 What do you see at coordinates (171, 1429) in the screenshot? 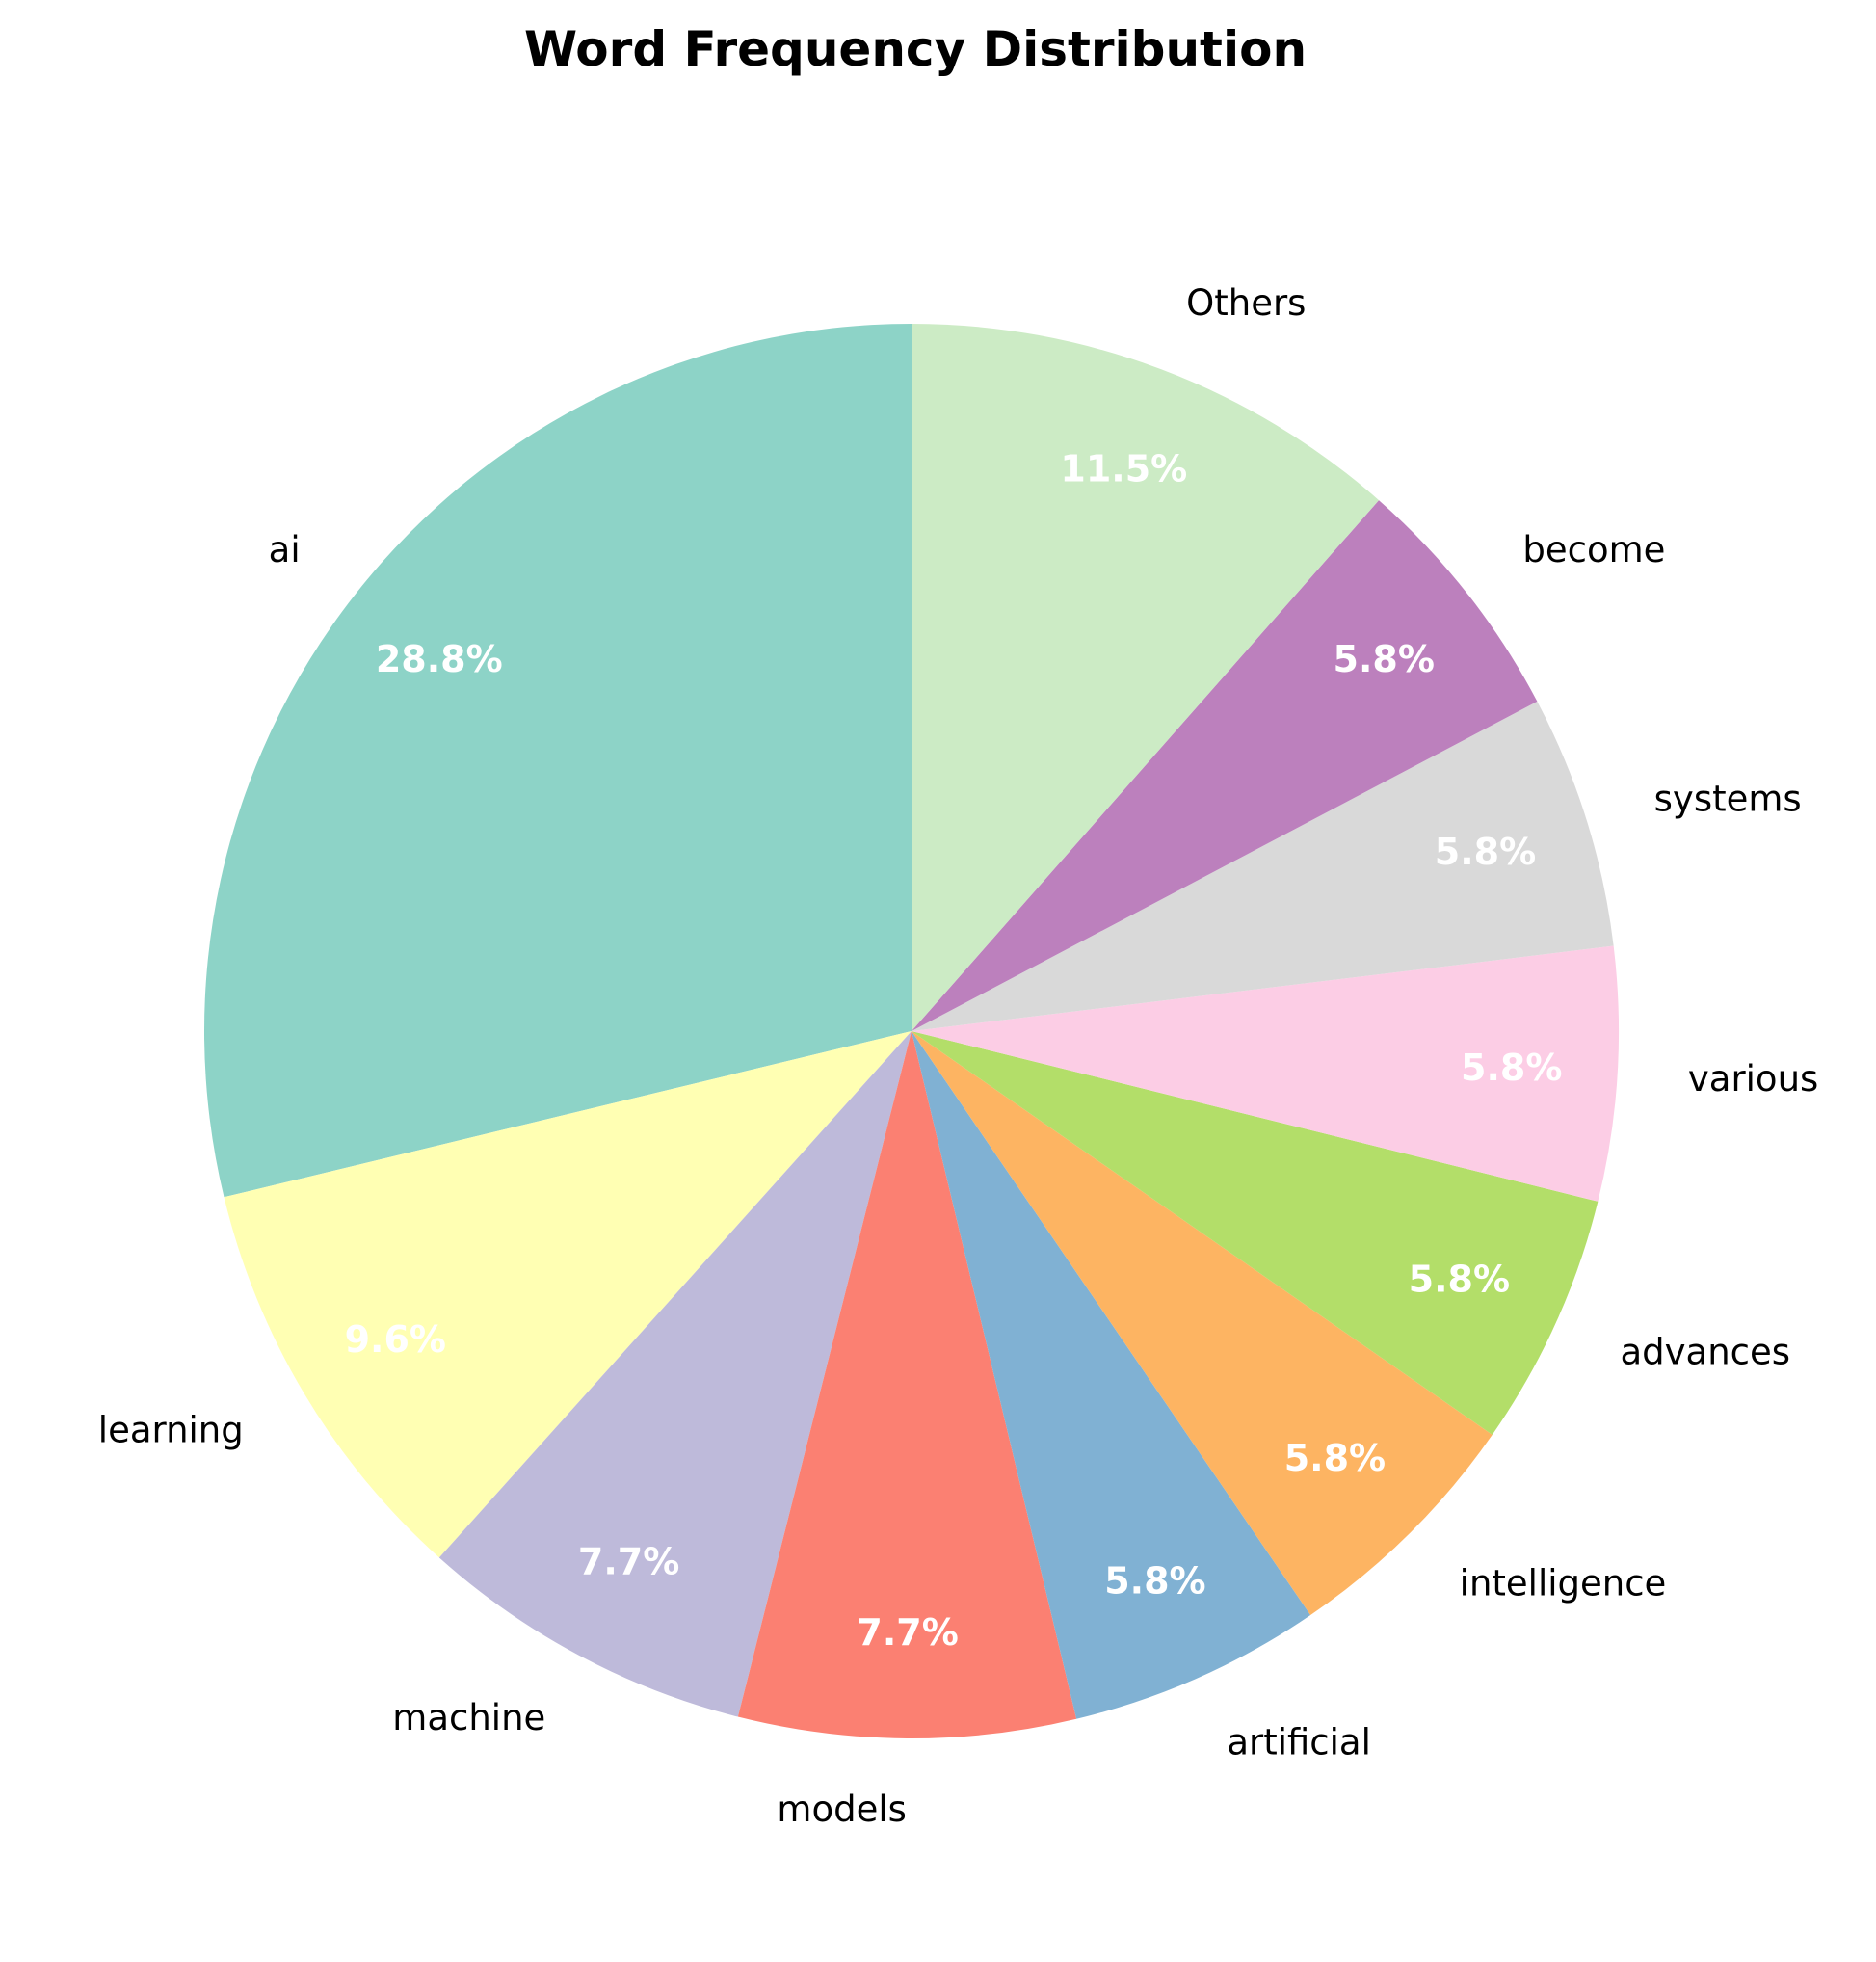
I see `slice-label-learning: learning` at bounding box center [171, 1429].